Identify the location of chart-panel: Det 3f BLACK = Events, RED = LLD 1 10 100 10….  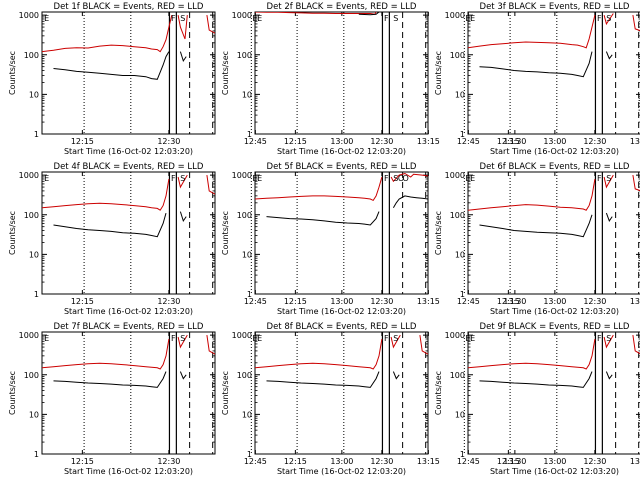
(537, 79).